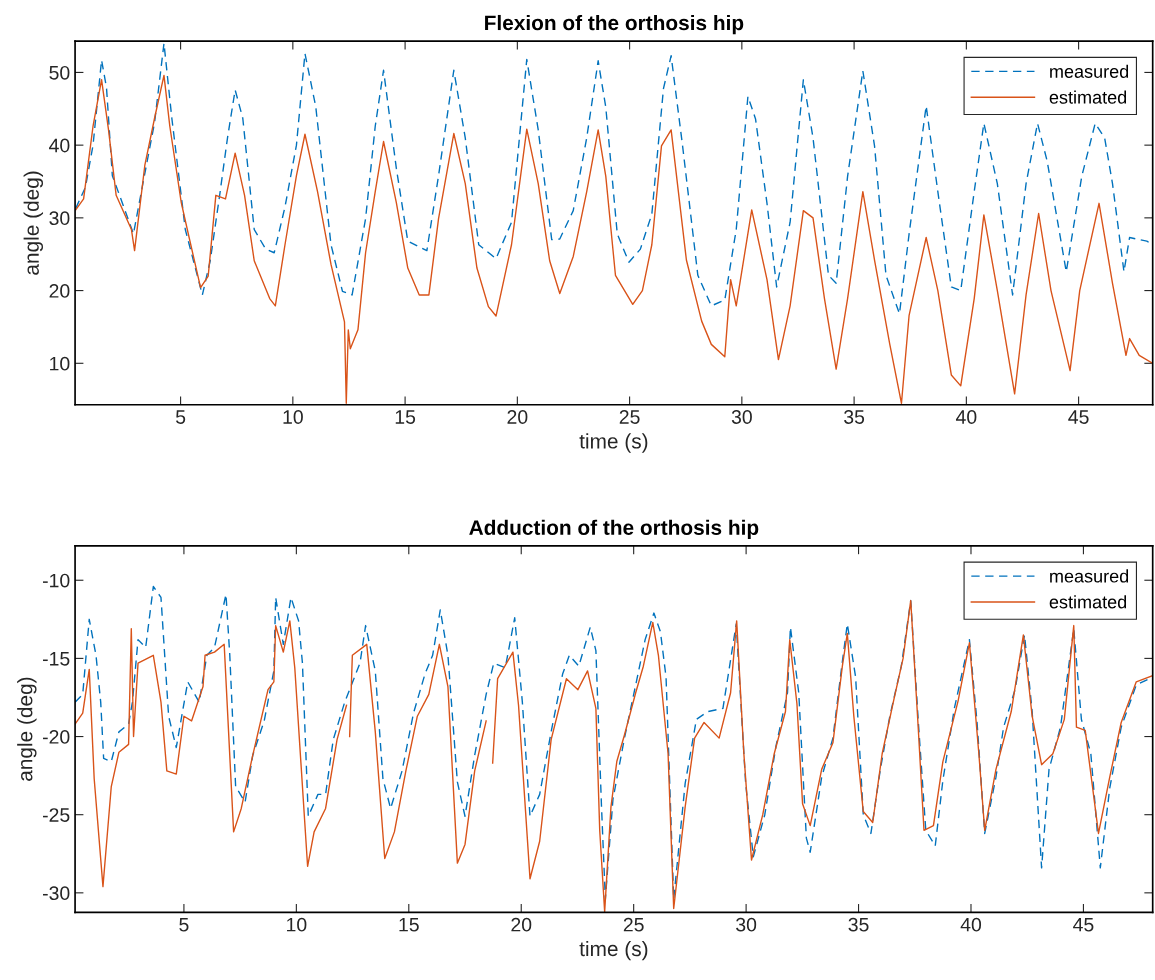  What do you see at coordinates (614, 24) in the screenshot?
I see `chart-title: Flexion of the orthosis hip` at bounding box center [614, 24].